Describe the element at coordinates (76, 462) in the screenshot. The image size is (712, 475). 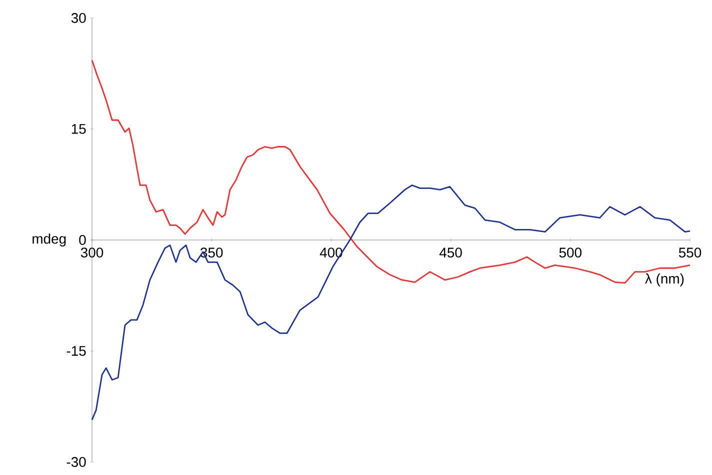
I see `y-tick-label: -30` at that location.